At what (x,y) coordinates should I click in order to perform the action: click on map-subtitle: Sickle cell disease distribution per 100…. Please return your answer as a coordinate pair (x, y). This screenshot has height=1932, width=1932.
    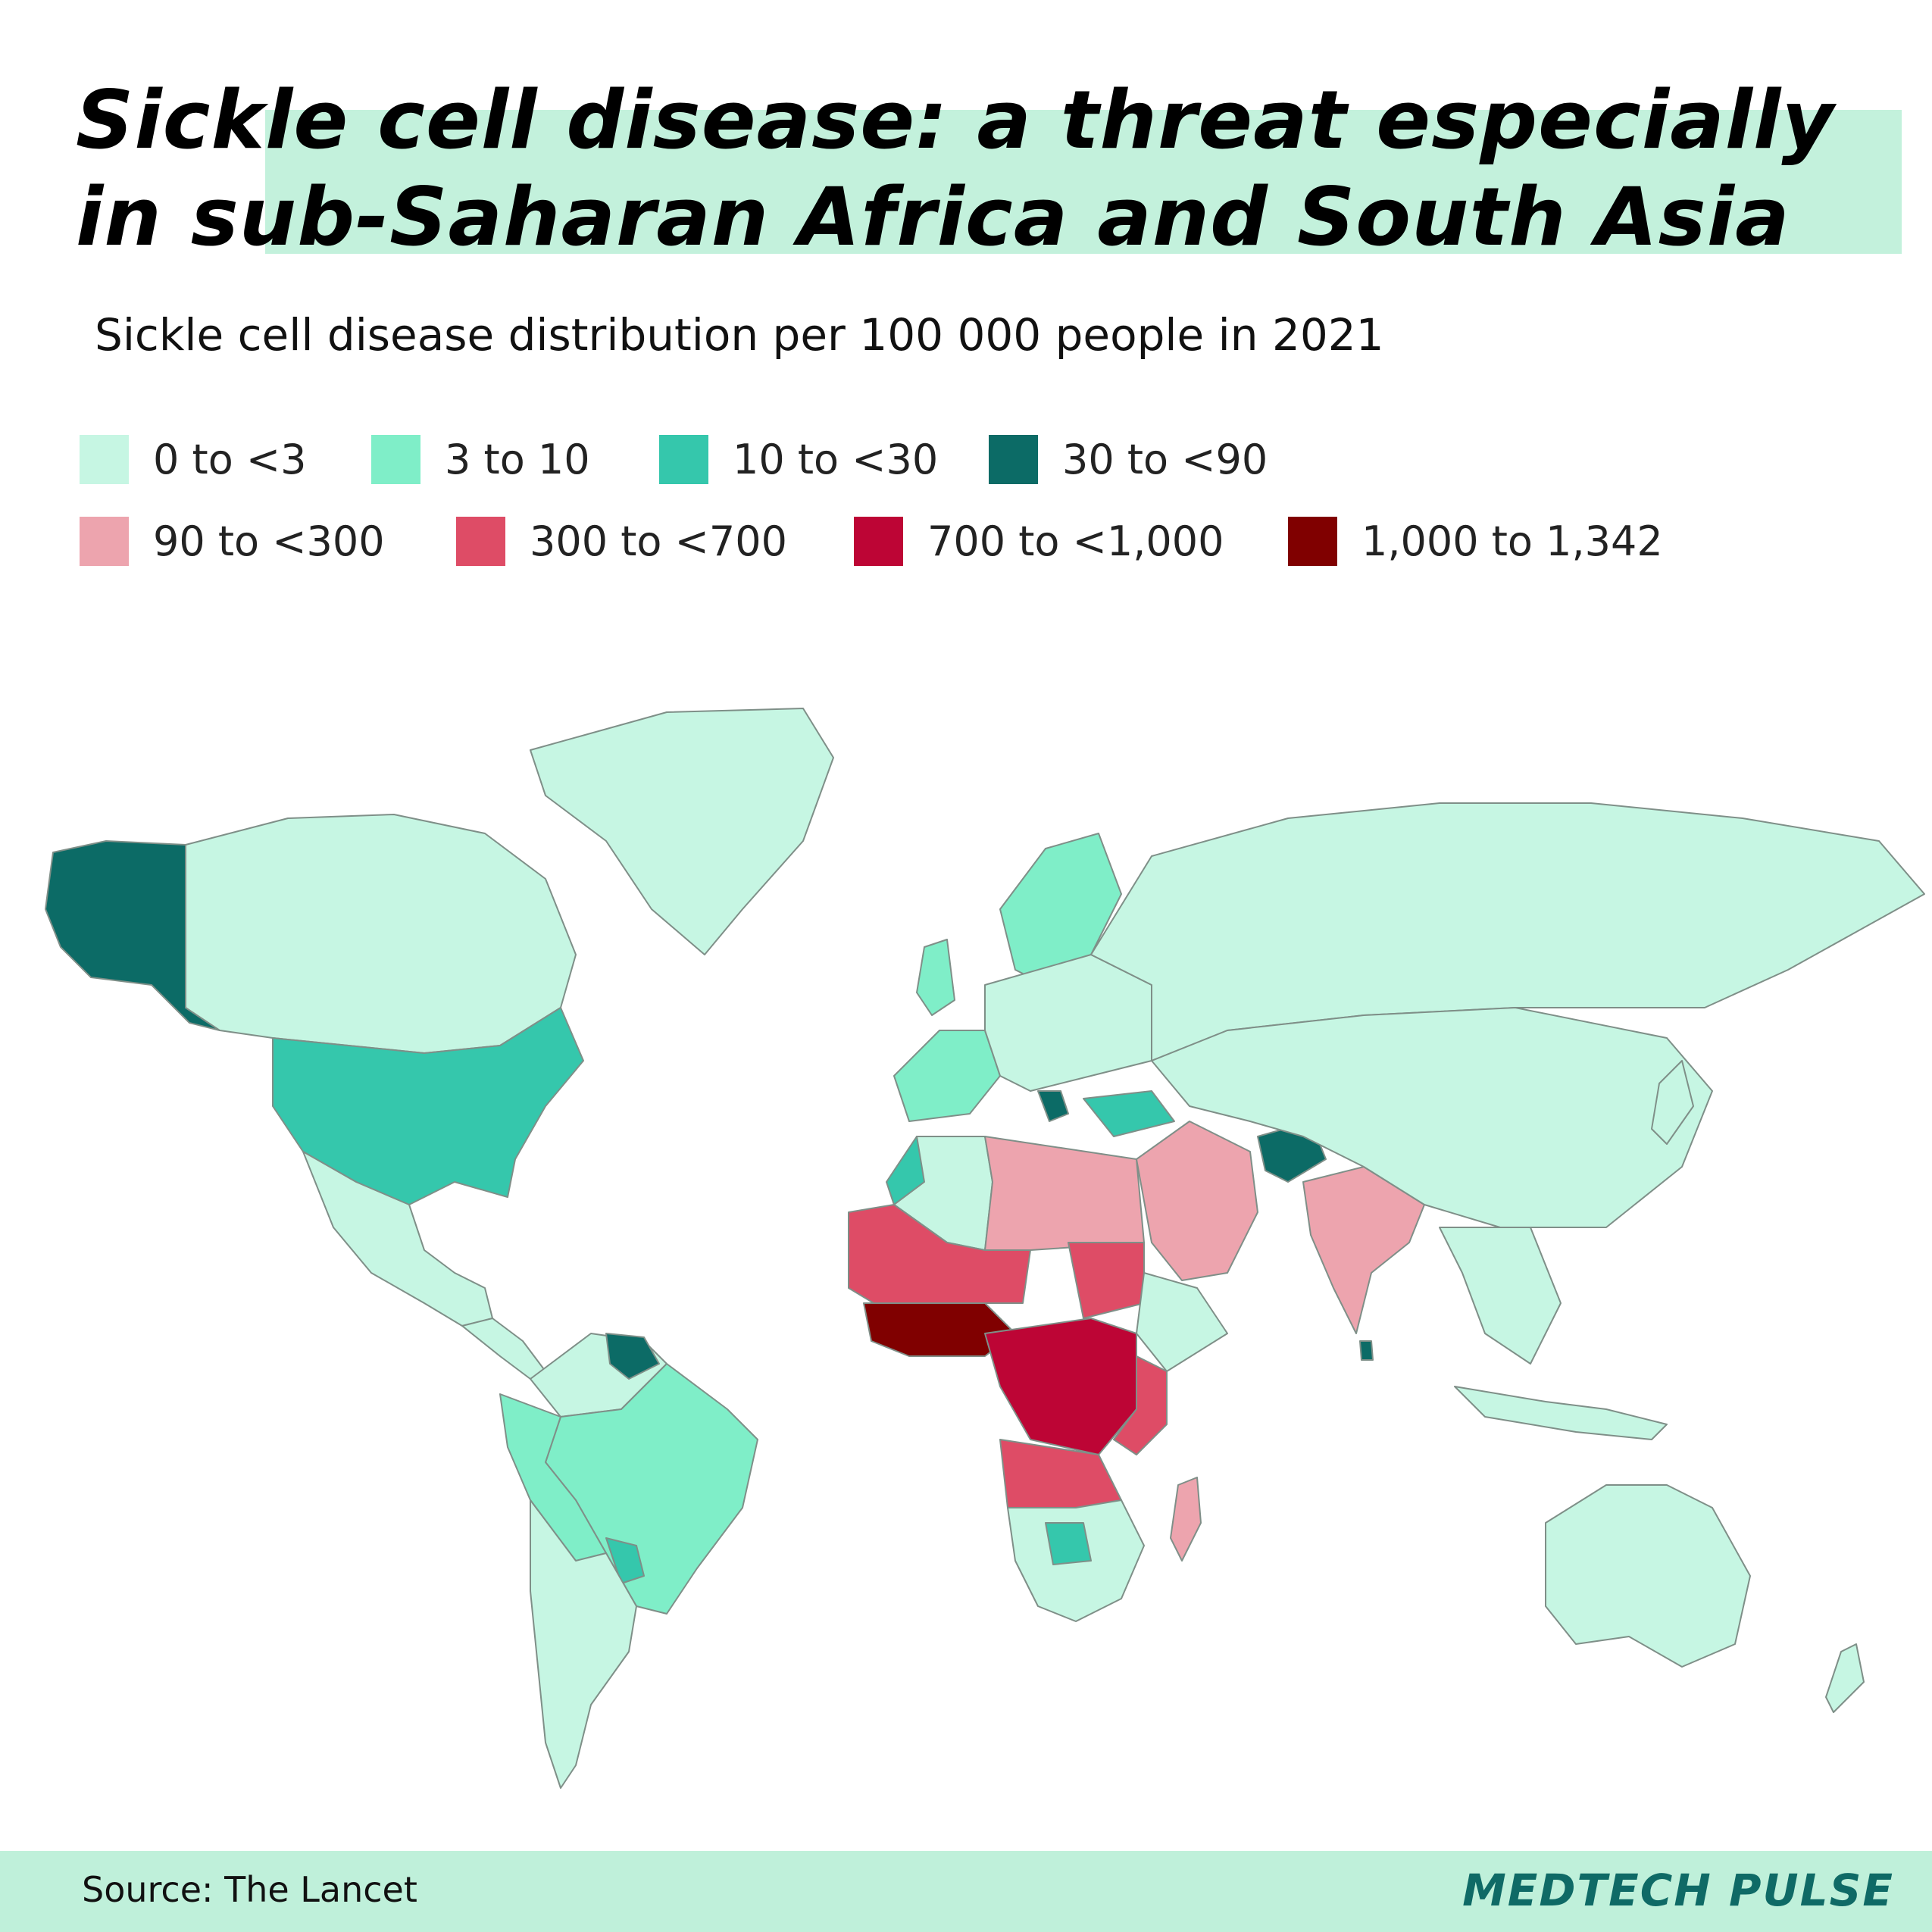
    Looking at the image, I should click on (739, 335).